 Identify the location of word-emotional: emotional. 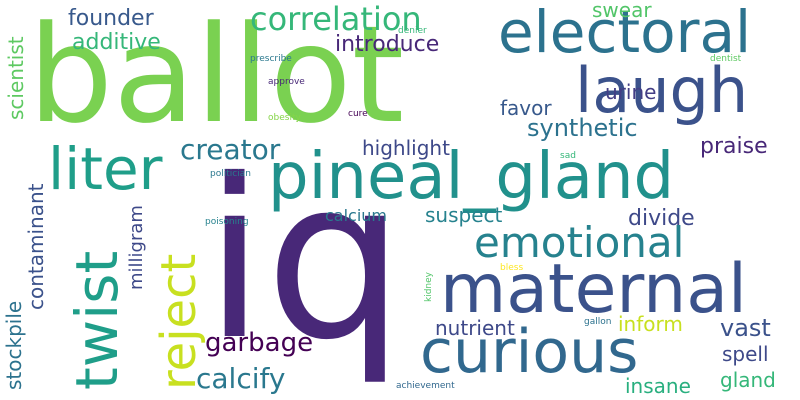
(579, 242).